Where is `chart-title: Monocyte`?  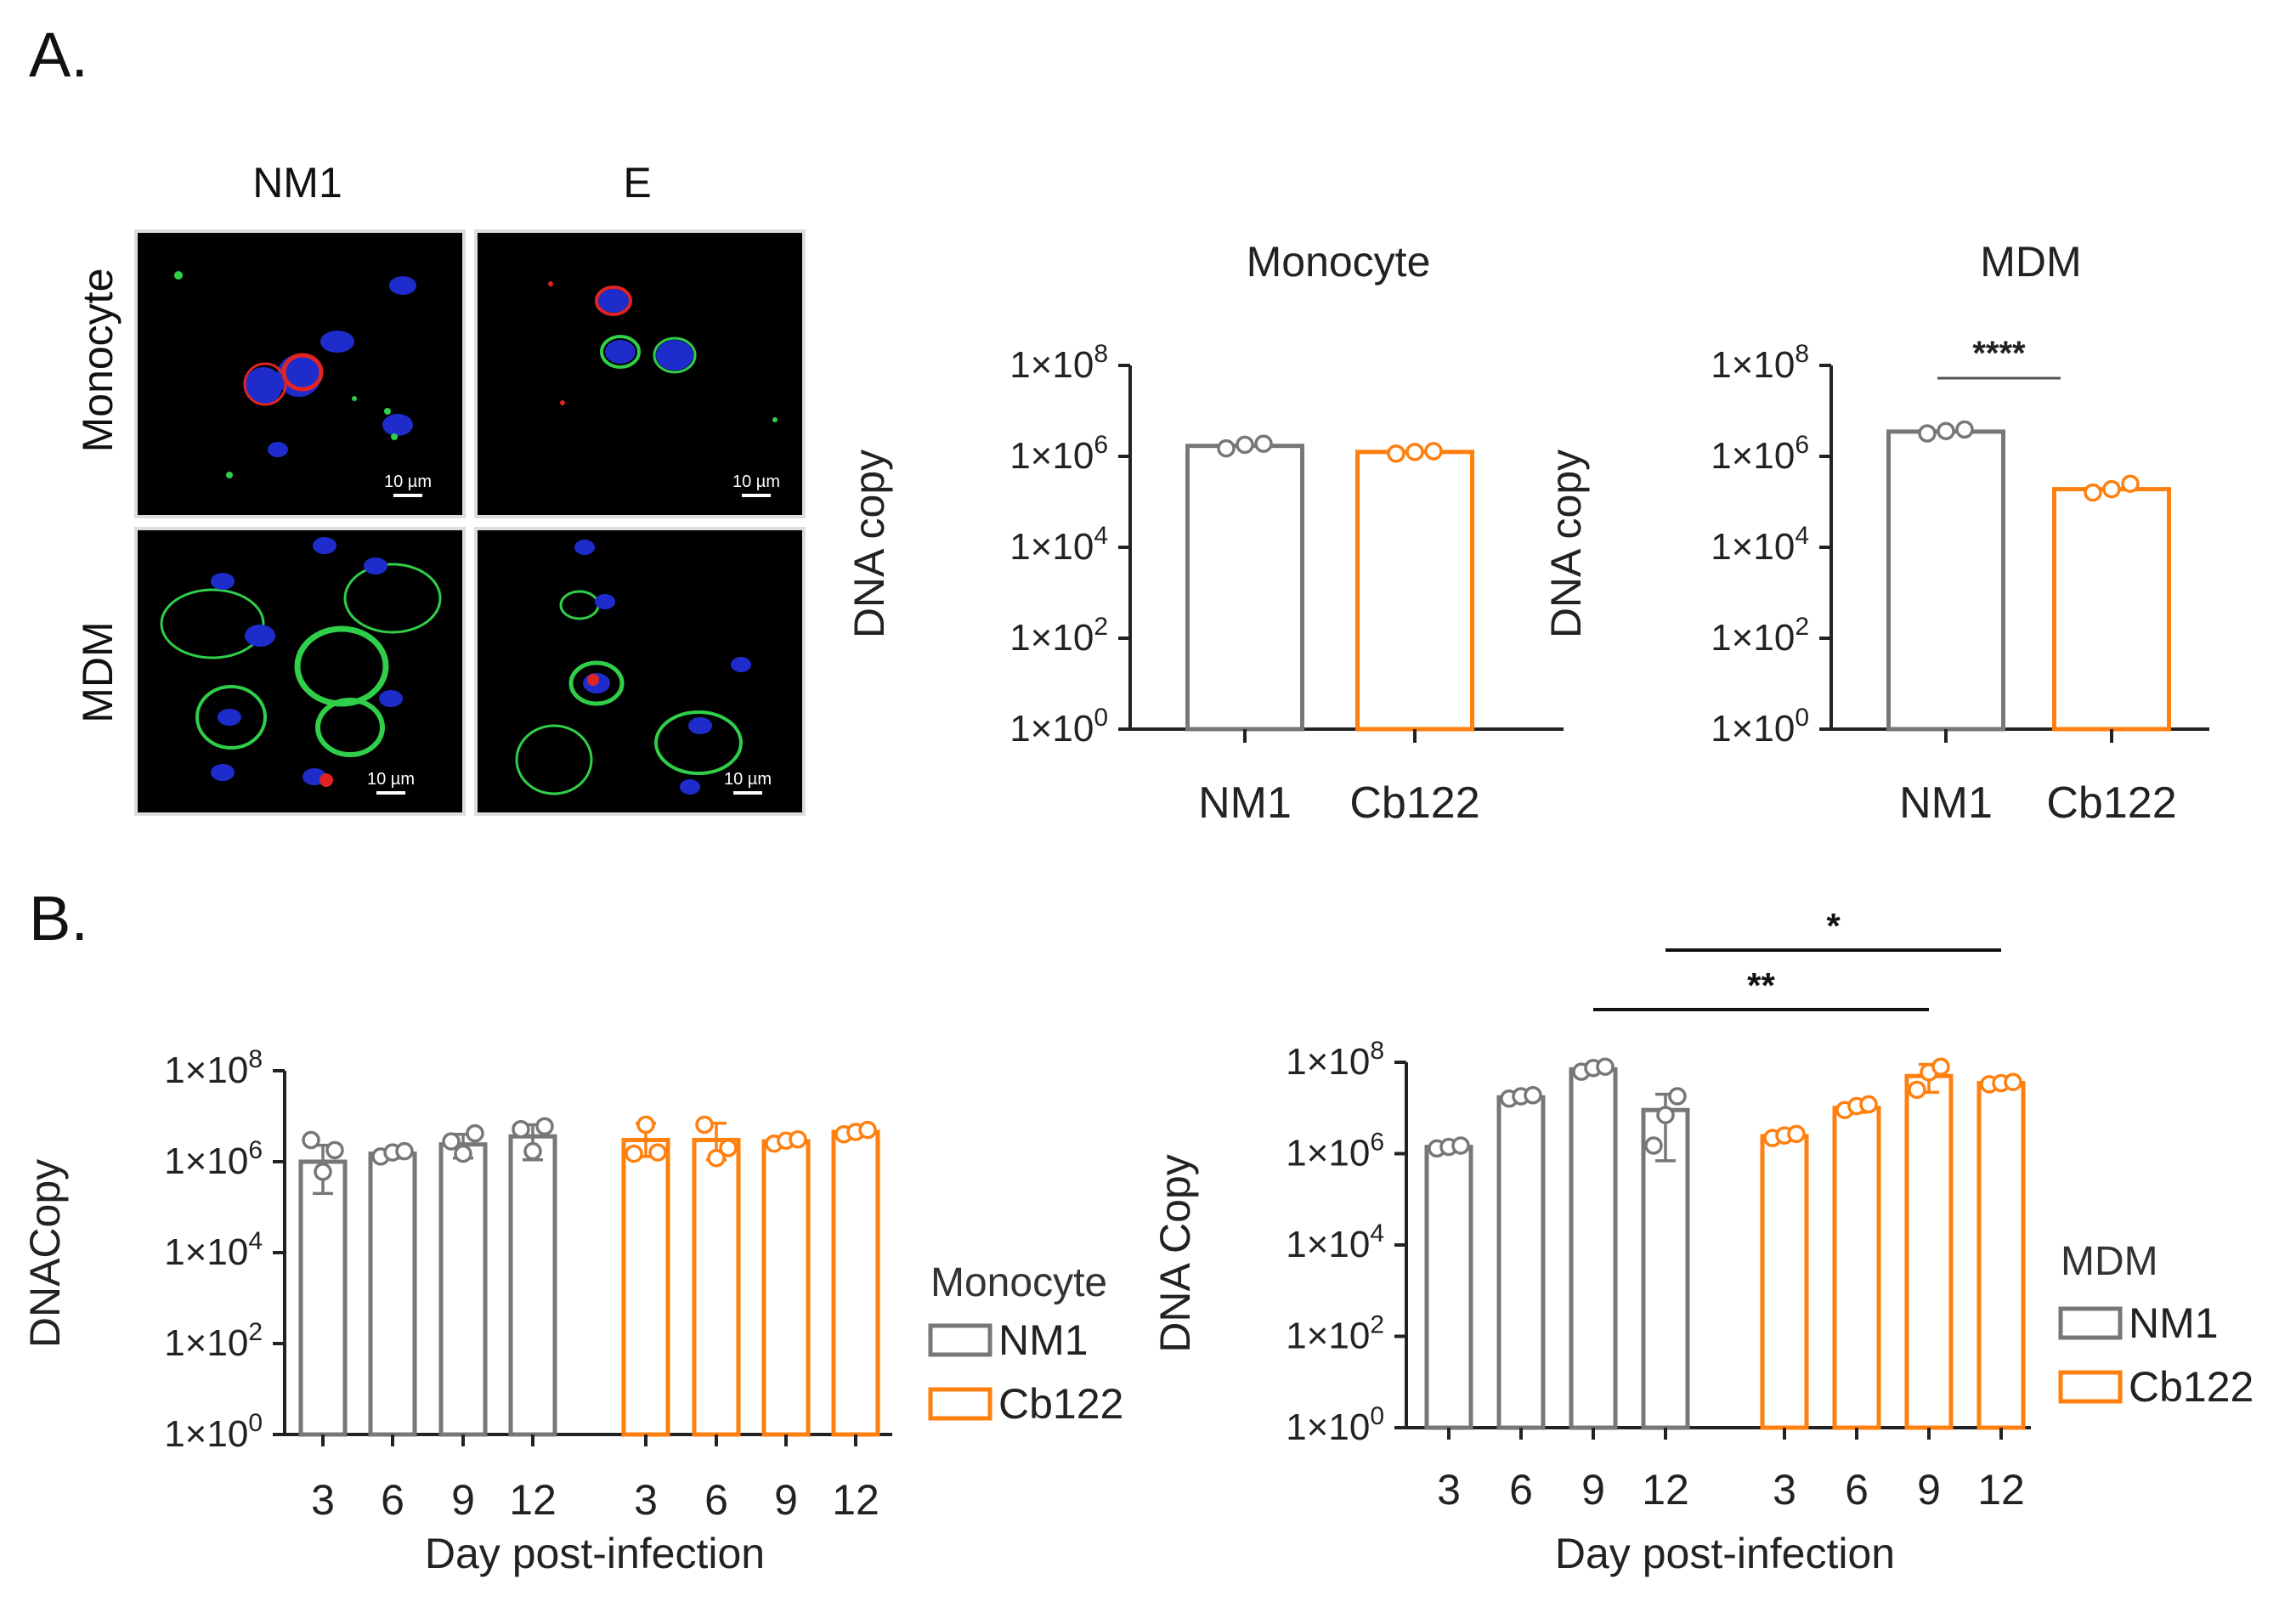
chart-title: Monocyte is located at coordinates (1339, 262).